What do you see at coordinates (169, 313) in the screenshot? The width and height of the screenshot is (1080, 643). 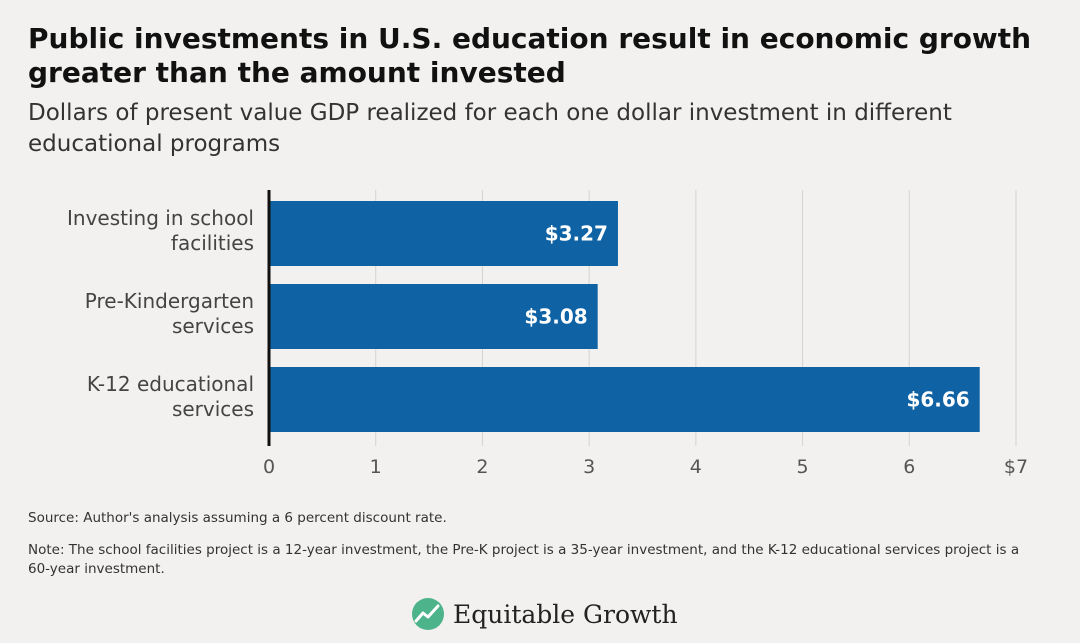 I see `category-label: Pre-Kindergarten services` at bounding box center [169, 313].